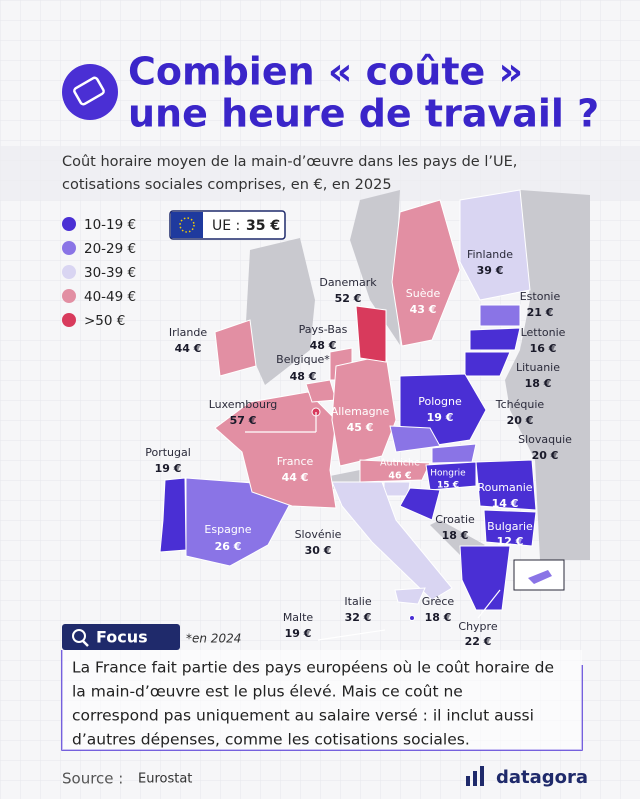 The image size is (640, 803). What do you see at coordinates (243, 404) in the screenshot?
I see `country-name: Luxembourg` at bounding box center [243, 404].